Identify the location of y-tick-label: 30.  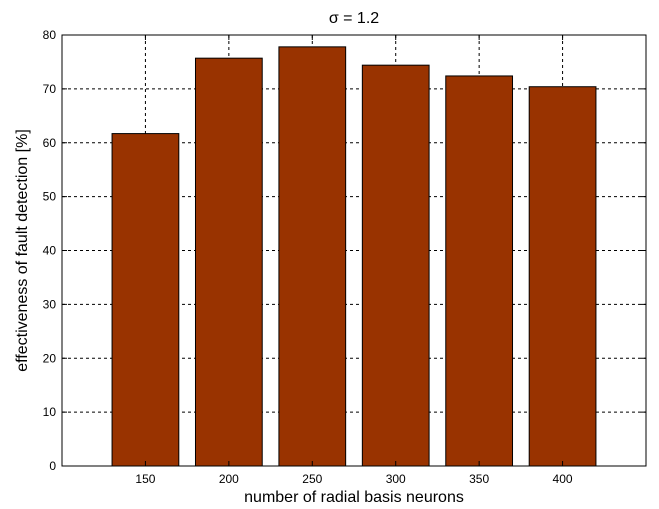
(50, 304).